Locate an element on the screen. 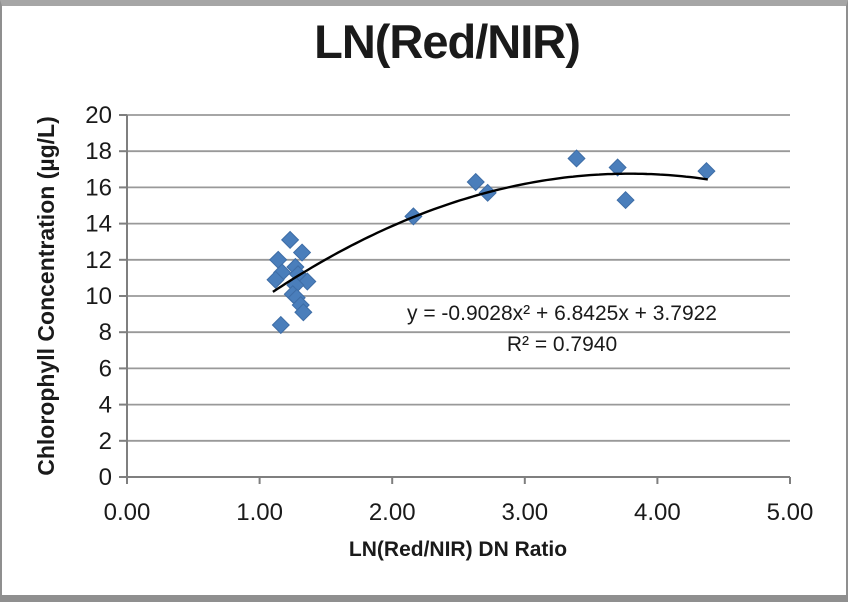  y-tick-label: 16 is located at coordinates (98, 187).